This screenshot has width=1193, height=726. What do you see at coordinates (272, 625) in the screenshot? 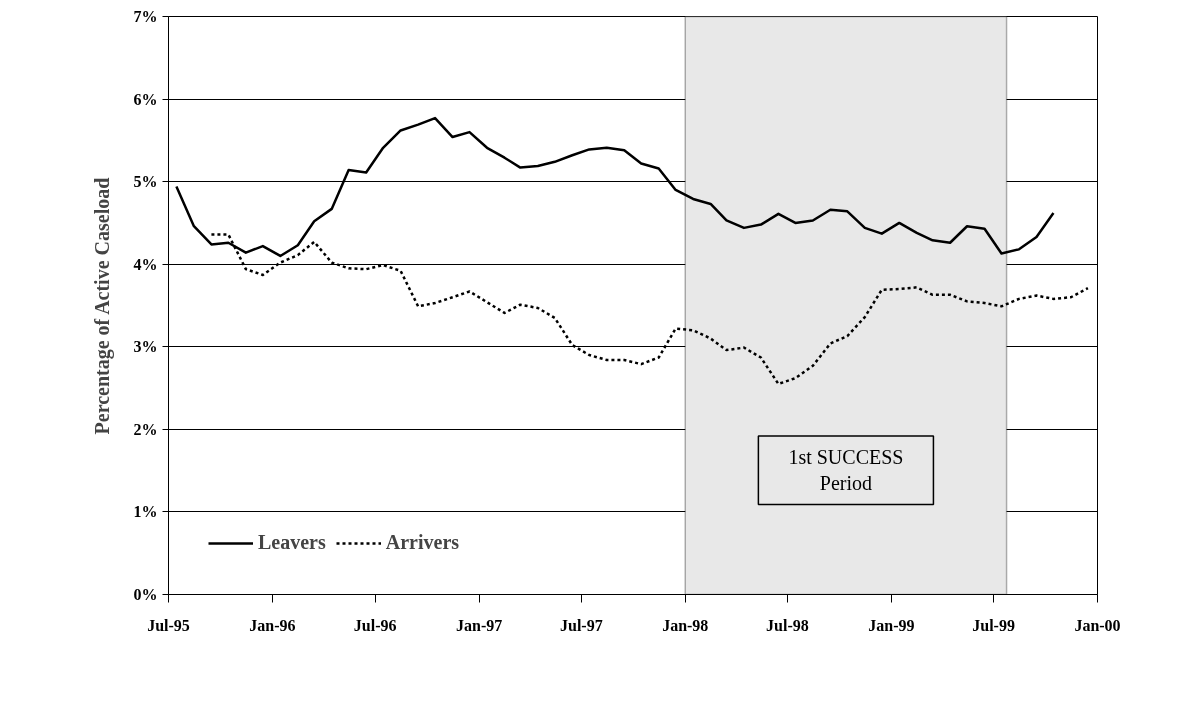
I see `x-tick-label: Jan-96` at bounding box center [272, 625].